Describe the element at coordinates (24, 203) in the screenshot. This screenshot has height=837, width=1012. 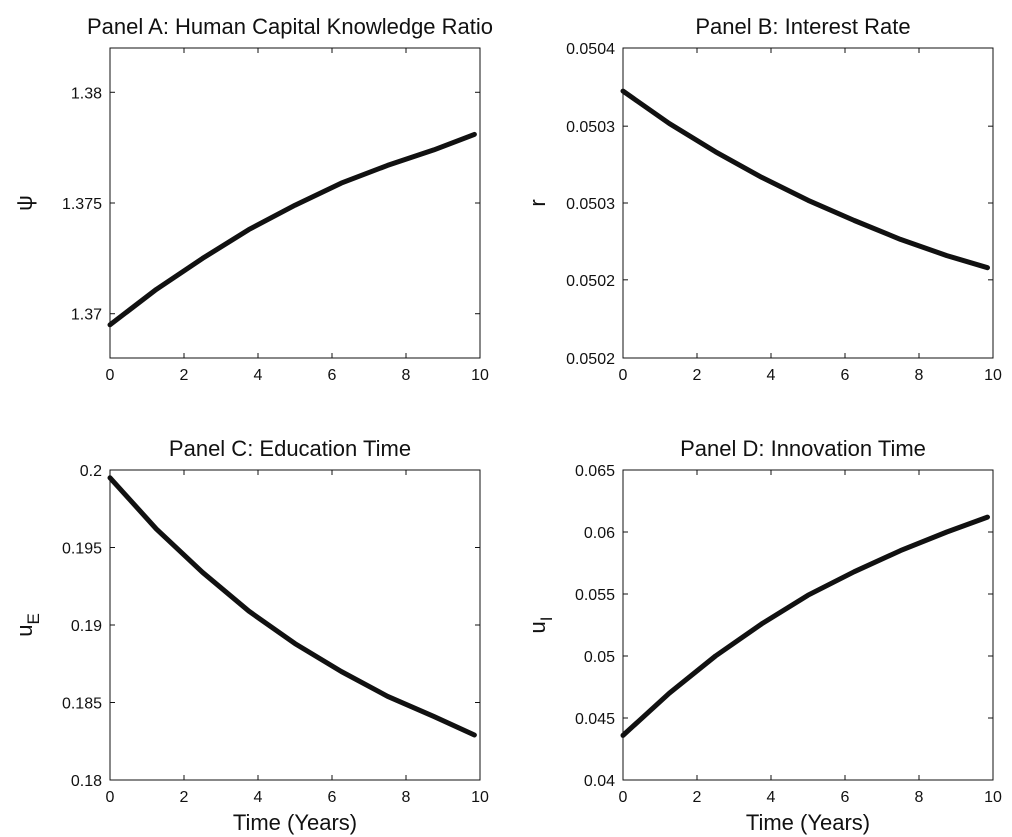
I see `y-axis-label-a: ψ` at that location.